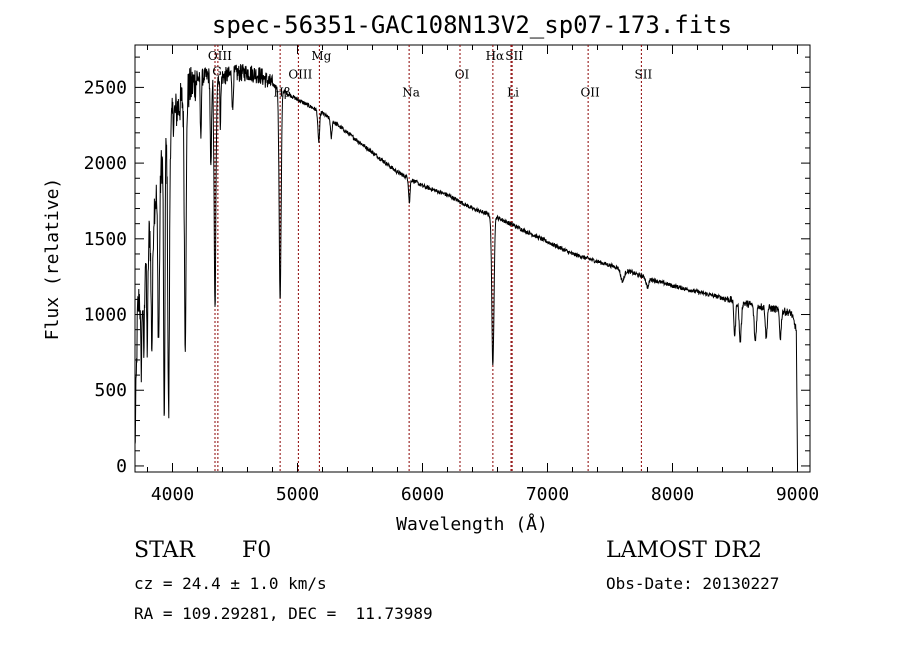  What do you see at coordinates (547, 494) in the screenshot?
I see `x-tick-label: 7000` at bounding box center [547, 494].